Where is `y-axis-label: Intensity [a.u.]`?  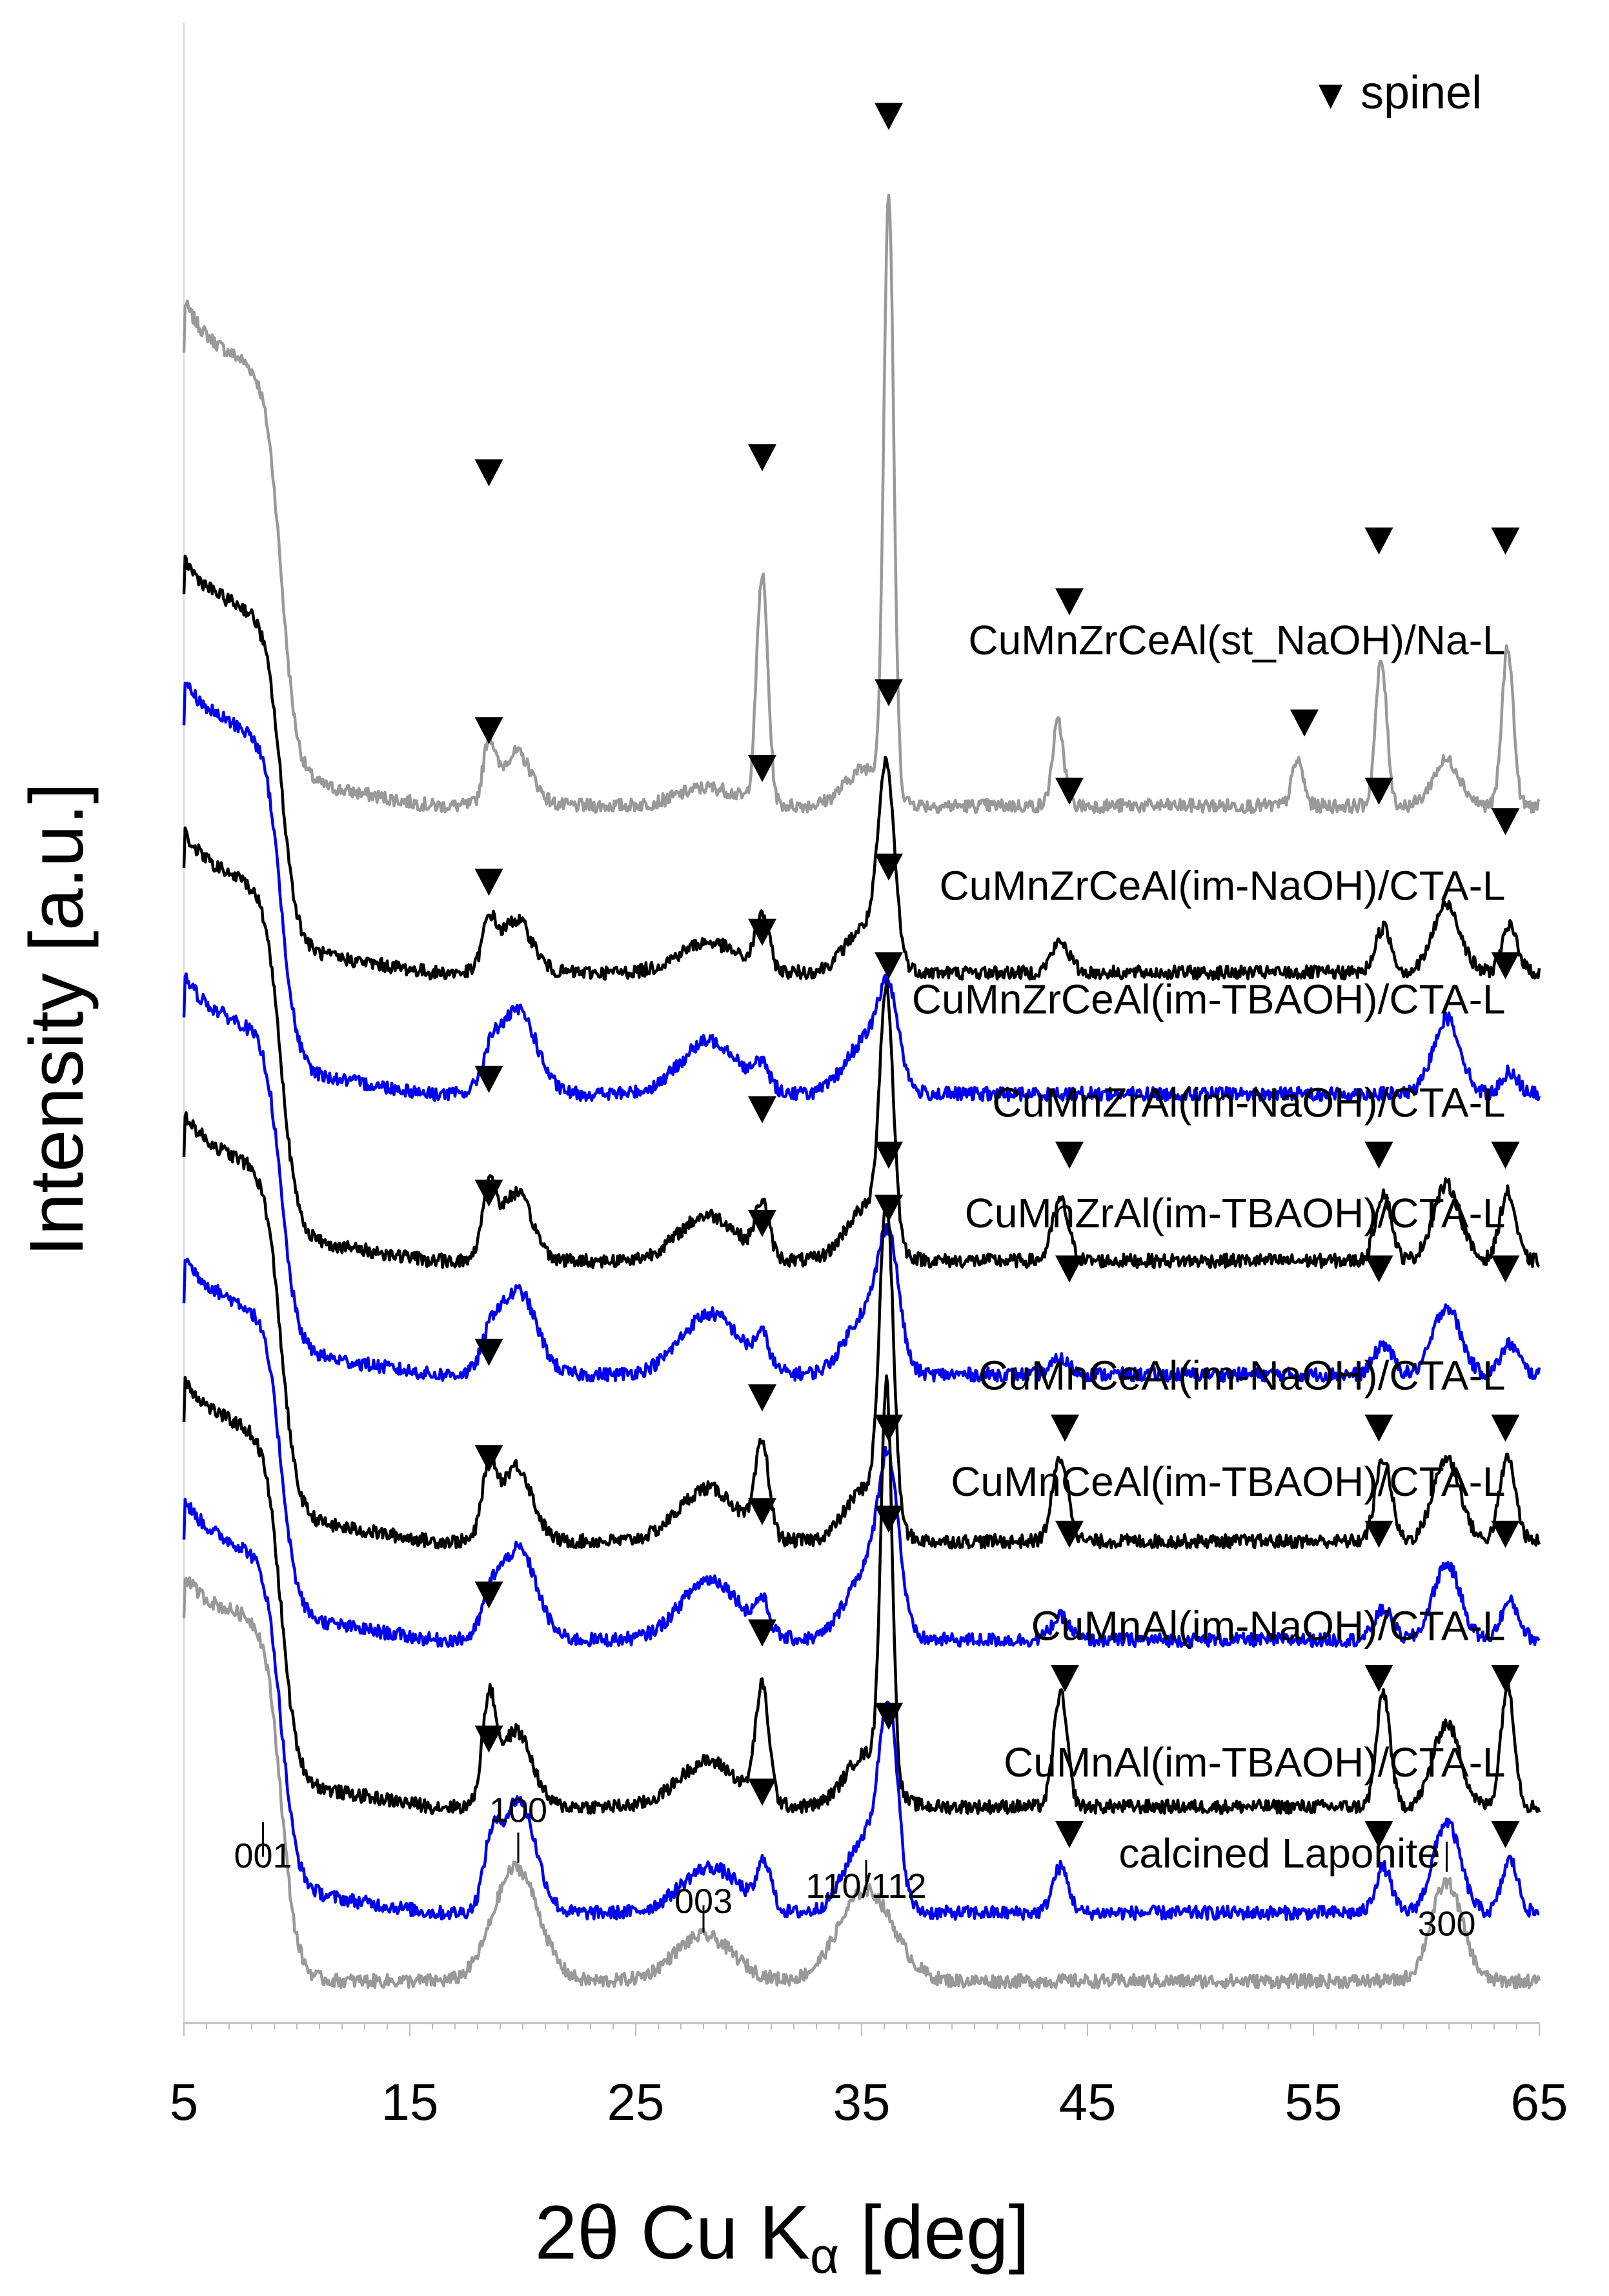 y-axis-label: Intensity [a.u.] is located at coordinates (56, 1020).